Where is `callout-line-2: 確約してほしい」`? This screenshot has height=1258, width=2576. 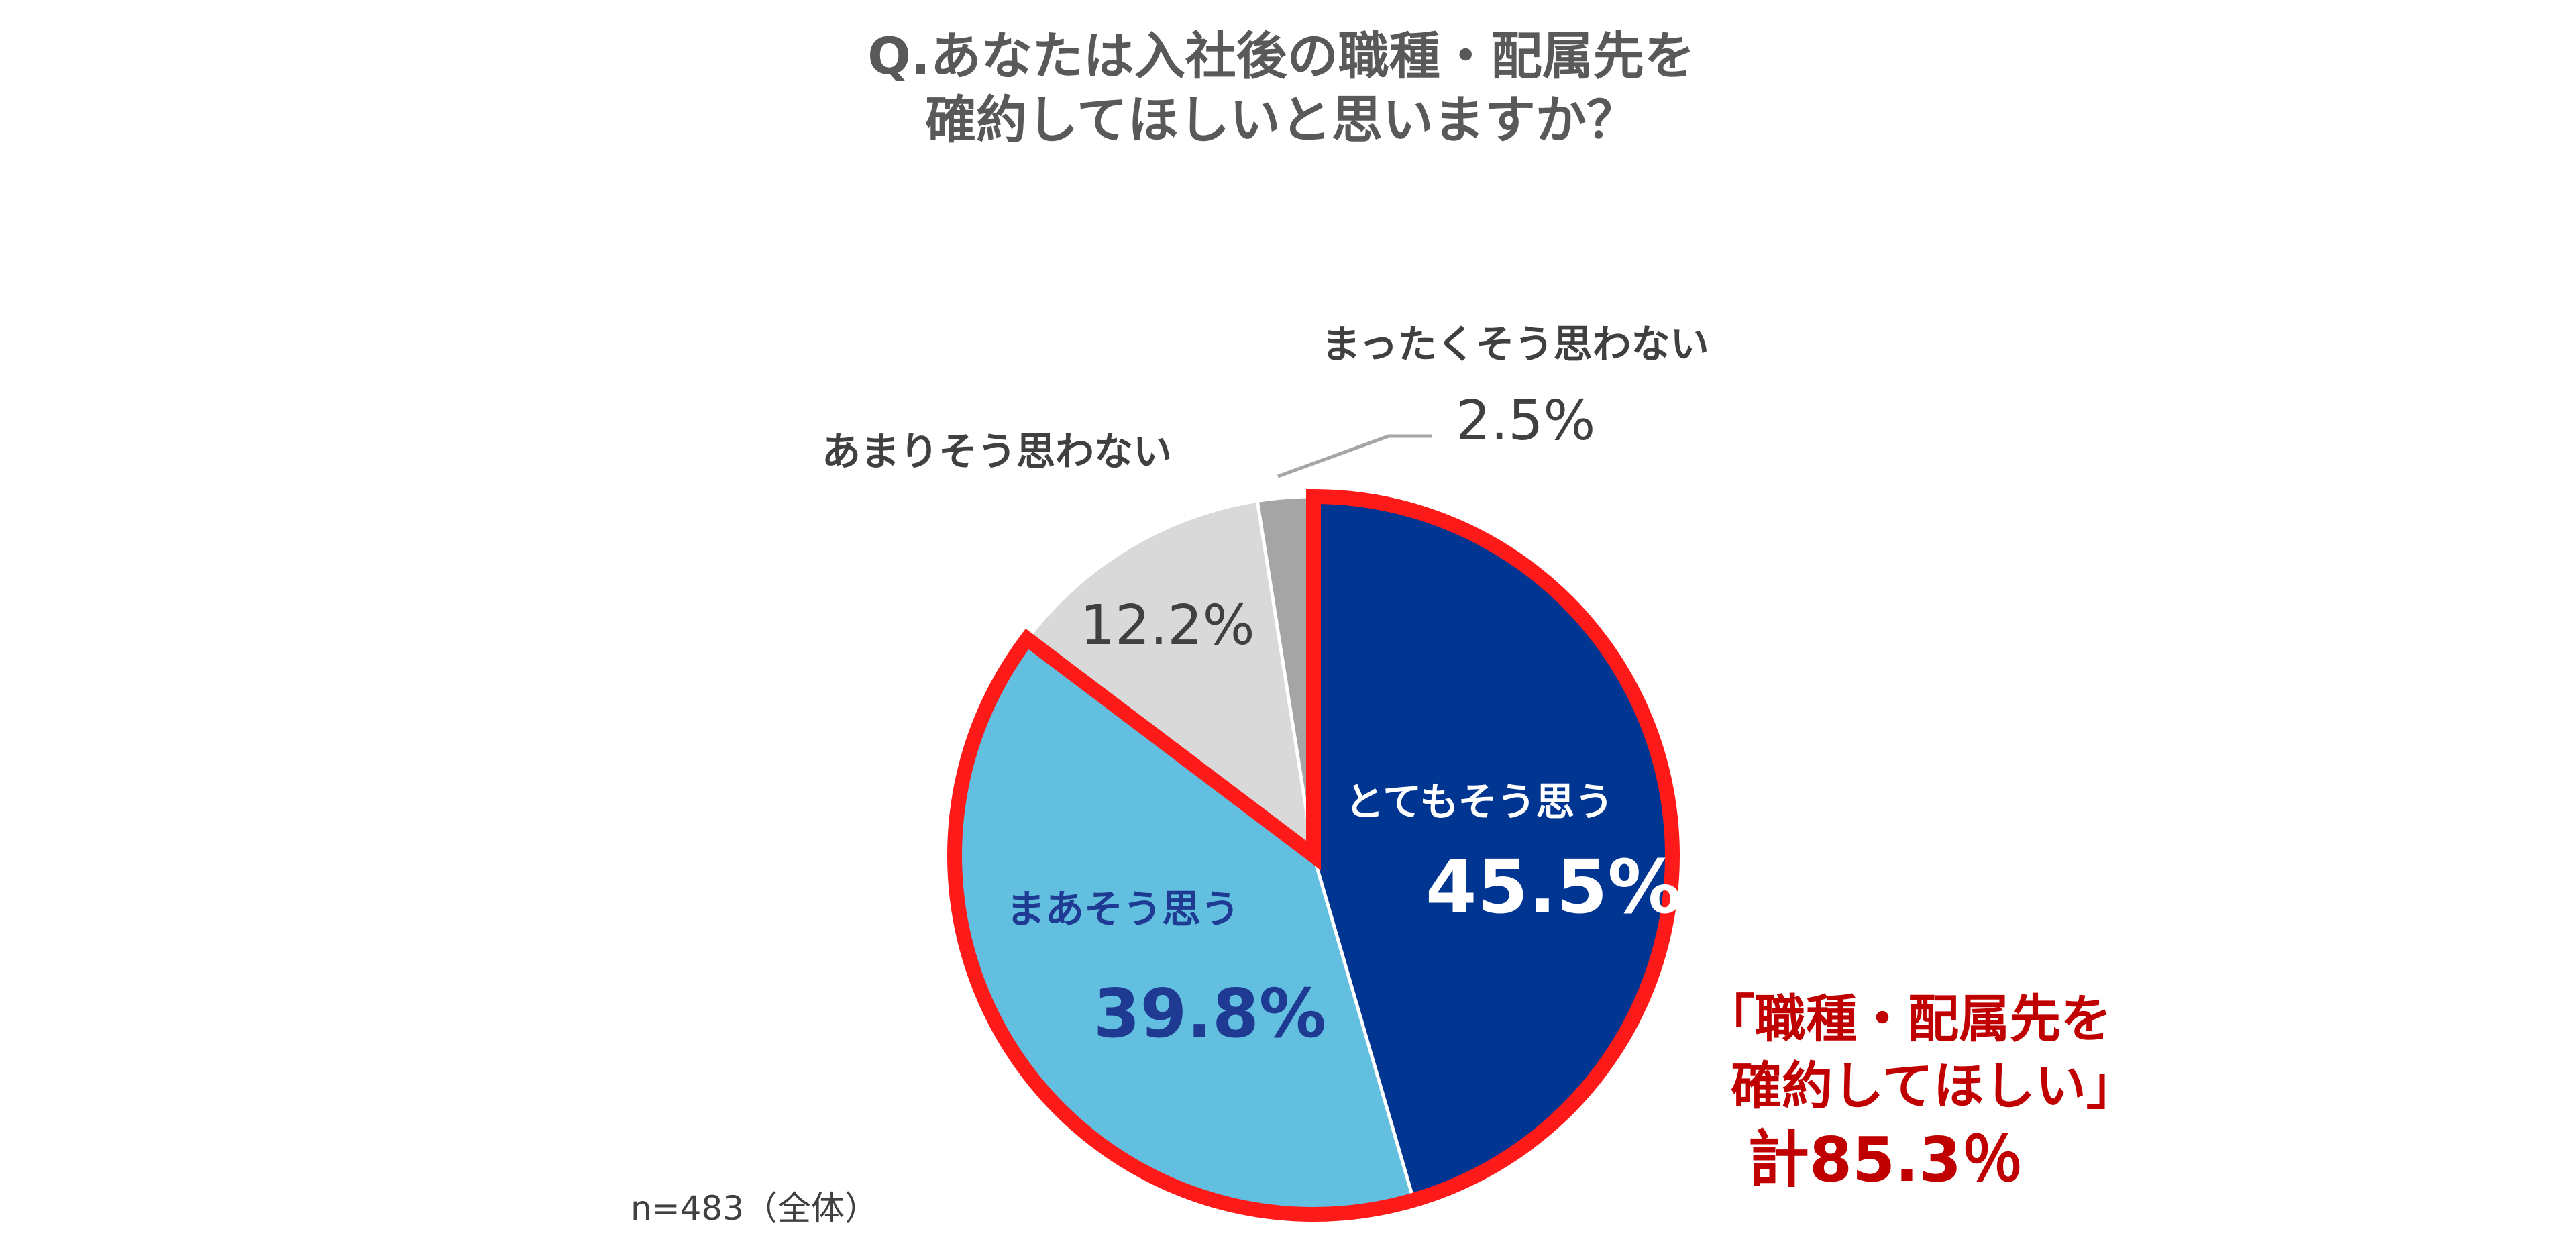 callout-line-2: 確約してほしい」 is located at coordinates (1934, 1086).